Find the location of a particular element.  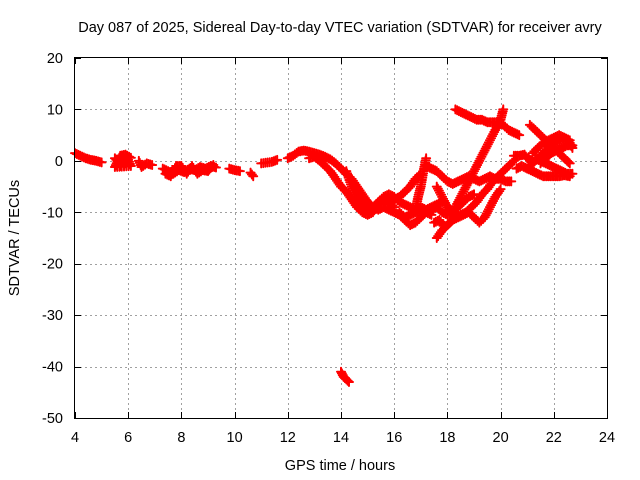

x-tick-label: 14 is located at coordinates (341, 438).